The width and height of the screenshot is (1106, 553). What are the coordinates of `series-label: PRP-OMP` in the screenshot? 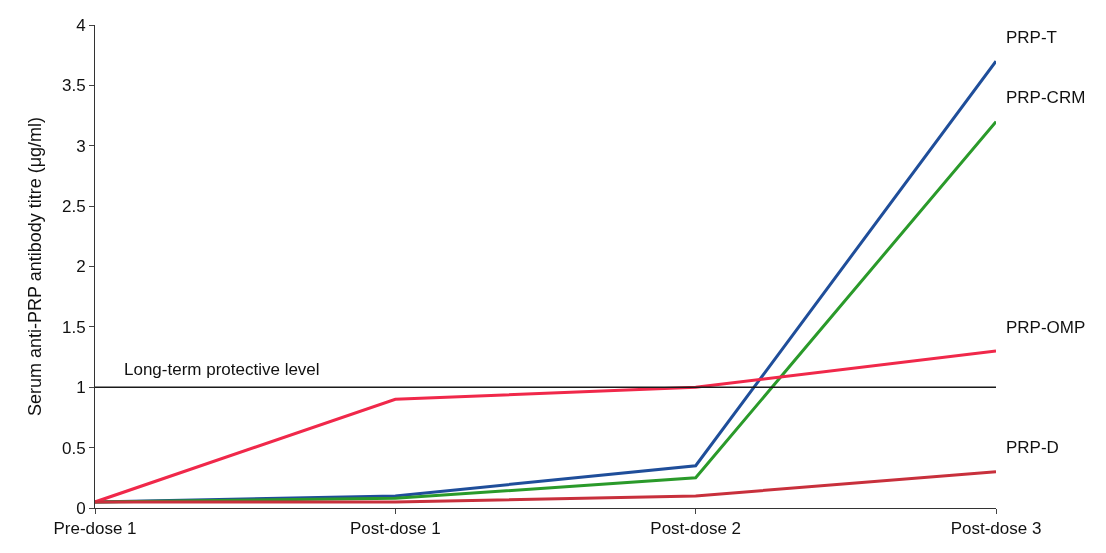 It's located at (1046, 327).